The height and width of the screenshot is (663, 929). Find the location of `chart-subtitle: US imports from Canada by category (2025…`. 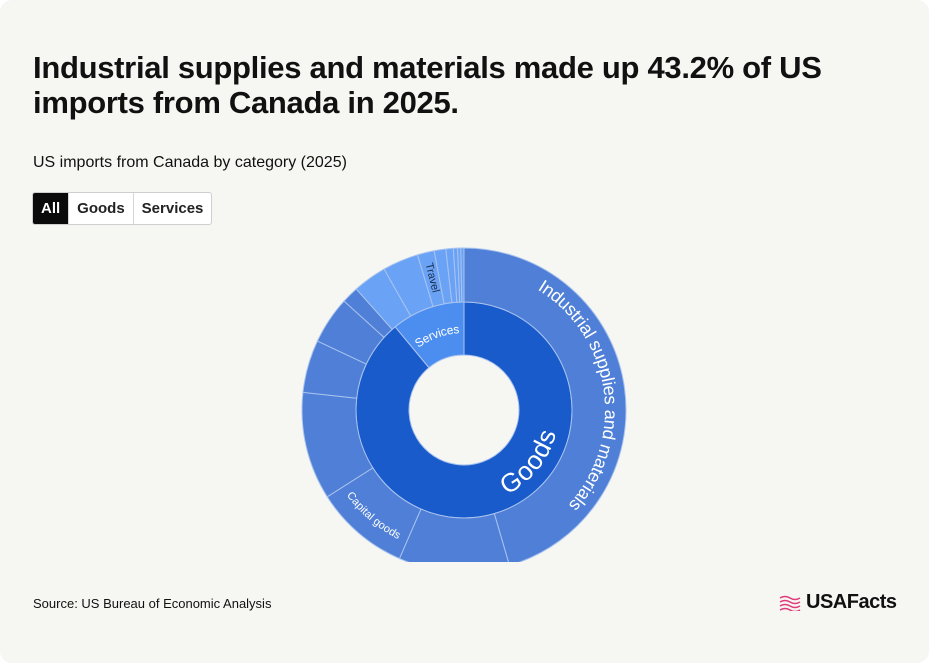

chart-subtitle: US imports from Canada by category (2025… is located at coordinates (190, 162).